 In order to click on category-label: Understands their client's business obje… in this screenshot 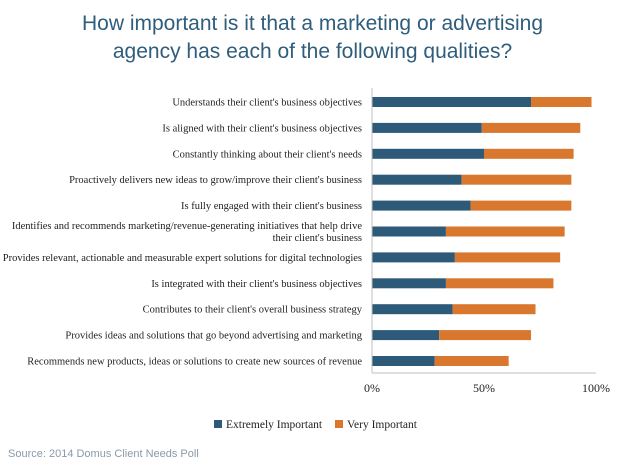, I will do `click(267, 103)`.